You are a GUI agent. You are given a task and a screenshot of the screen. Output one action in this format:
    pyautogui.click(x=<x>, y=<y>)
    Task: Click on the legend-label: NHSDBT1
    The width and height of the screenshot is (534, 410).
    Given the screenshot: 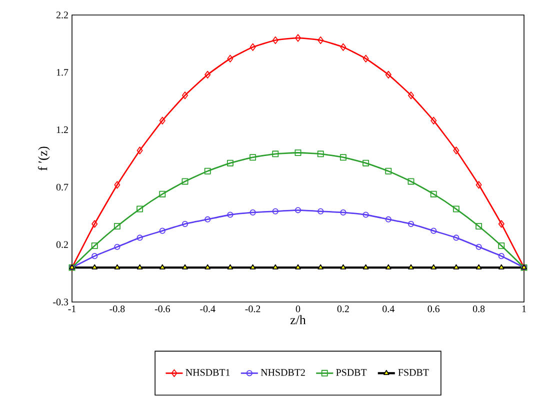 What is the action you would take?
    pyautogui.click(x=208, y=372)
    